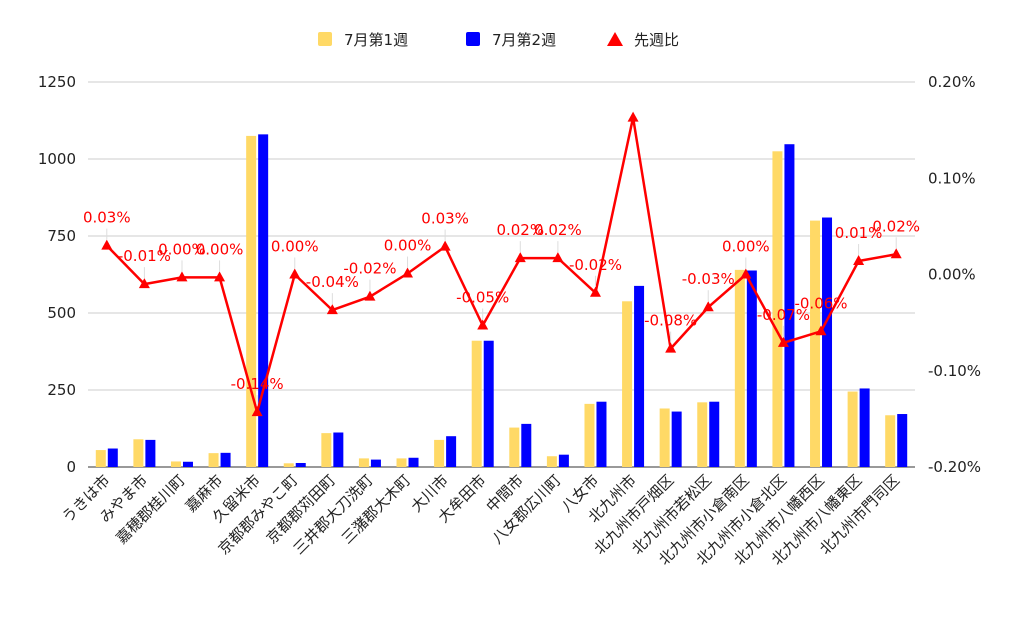 Image resolution: width=1024 pixels, height=633 pixels. What do you see at coordinates (952, 178) in the screenshot?
I see `y-right-tick-label: 0.10%` at bounding box center [952, 178].